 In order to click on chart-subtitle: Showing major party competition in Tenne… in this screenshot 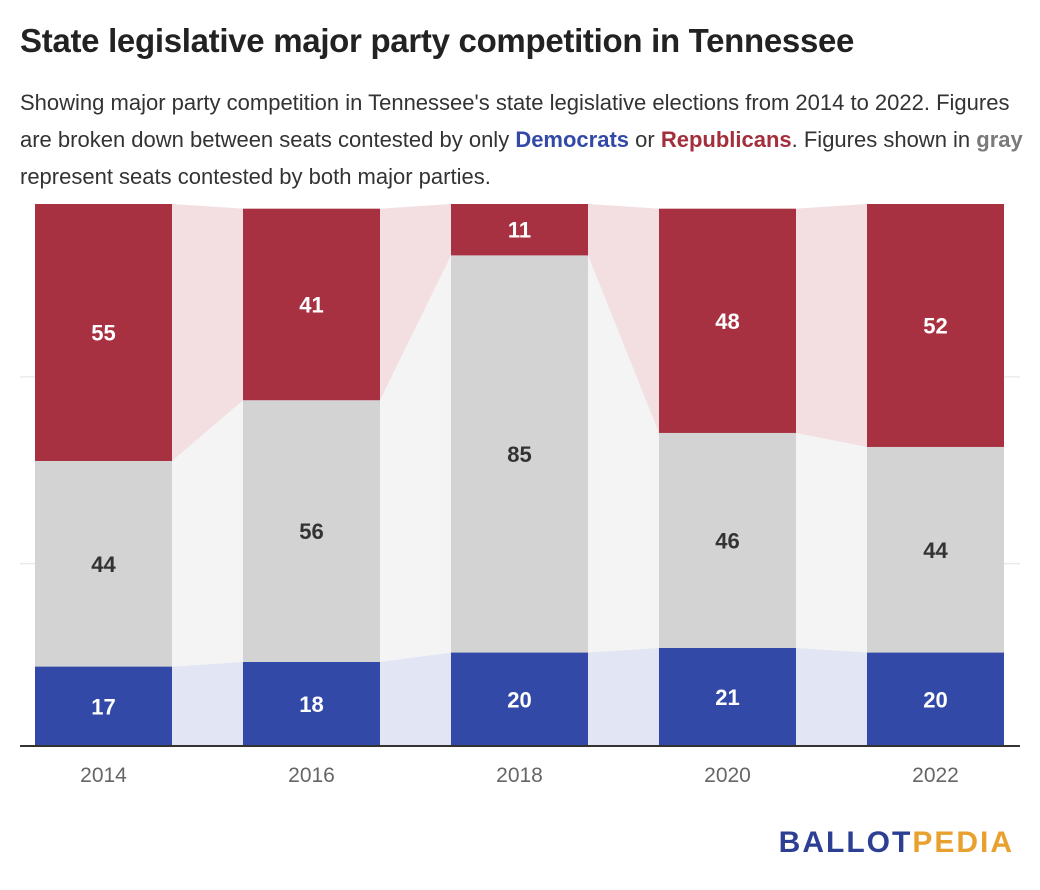, I will do `click(525, 139)`.